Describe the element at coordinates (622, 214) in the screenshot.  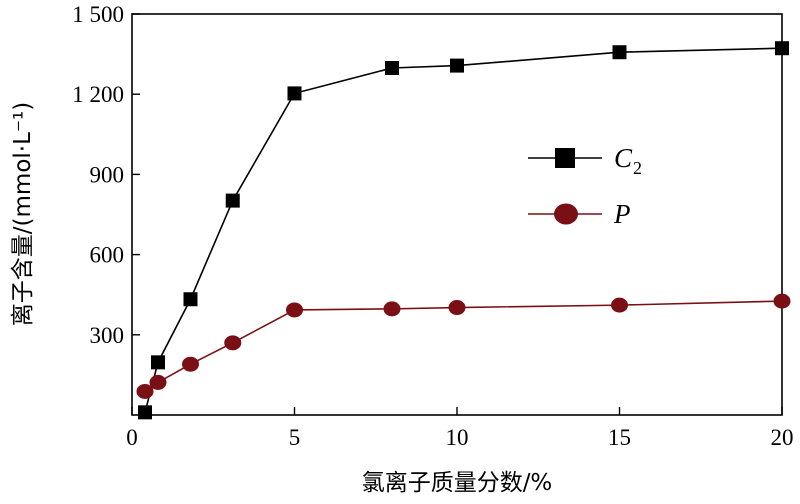
I see `legend-p-label: P` at that location.